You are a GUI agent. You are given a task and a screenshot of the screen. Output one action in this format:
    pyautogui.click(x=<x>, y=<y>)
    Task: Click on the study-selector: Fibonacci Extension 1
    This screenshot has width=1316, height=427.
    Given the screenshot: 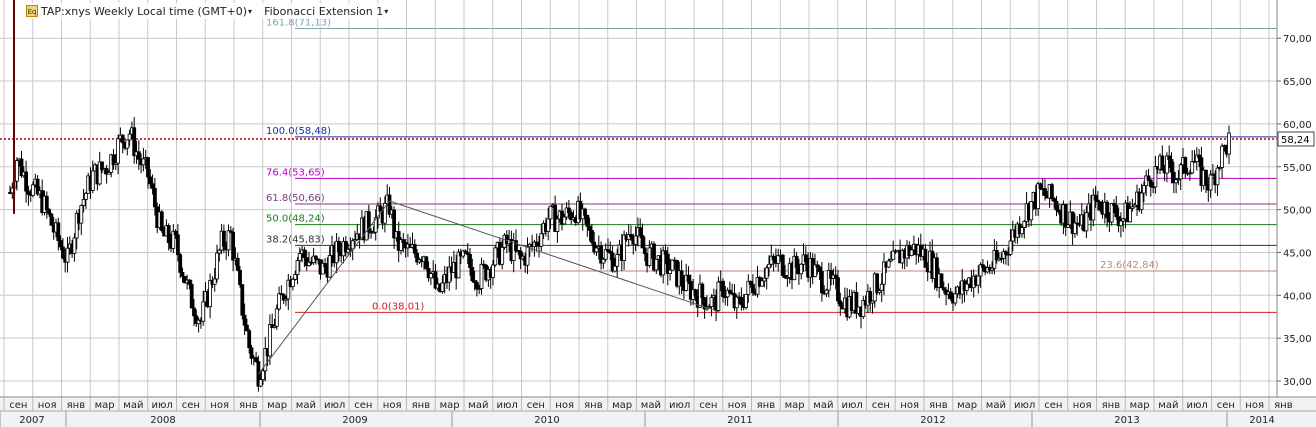 What is the action you would take?
    pyautogui.click(x=324, y=11)
    